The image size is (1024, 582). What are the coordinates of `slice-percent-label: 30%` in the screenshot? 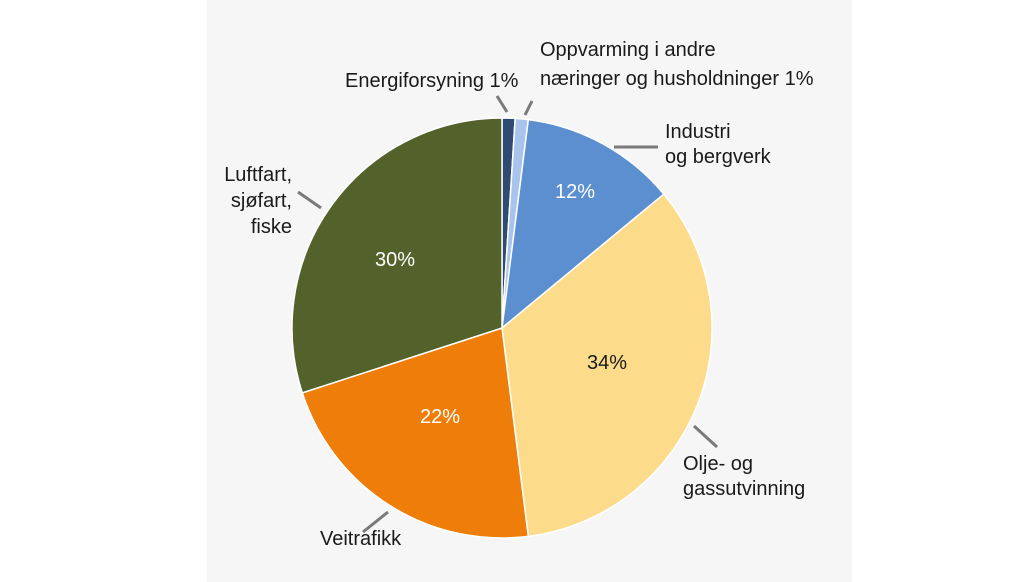 It's located at (395, 260).